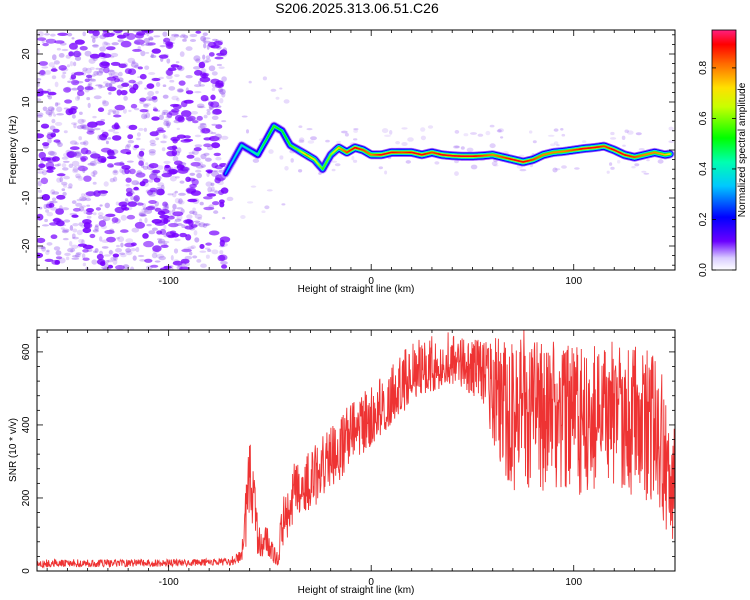  Describe the element at coordinates (573, 582) in the screenshot. I see `snr-x-tick-label: 100` at that location.